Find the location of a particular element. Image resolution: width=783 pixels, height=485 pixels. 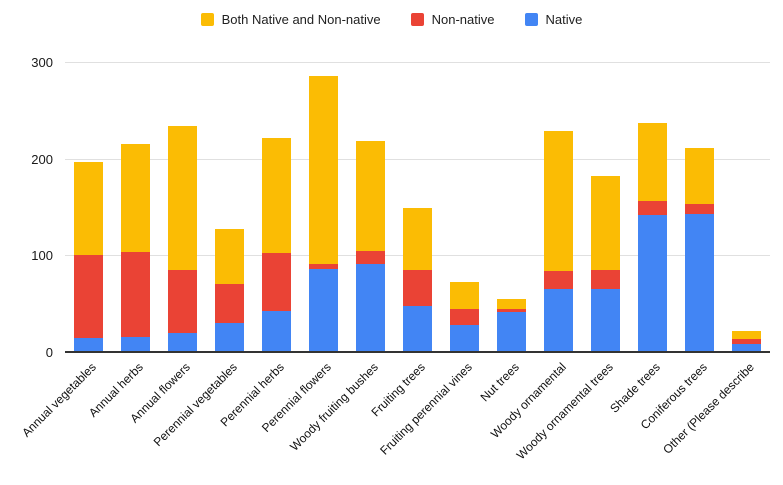

bar-woody-ornamental is located at coordinates (558, 241).